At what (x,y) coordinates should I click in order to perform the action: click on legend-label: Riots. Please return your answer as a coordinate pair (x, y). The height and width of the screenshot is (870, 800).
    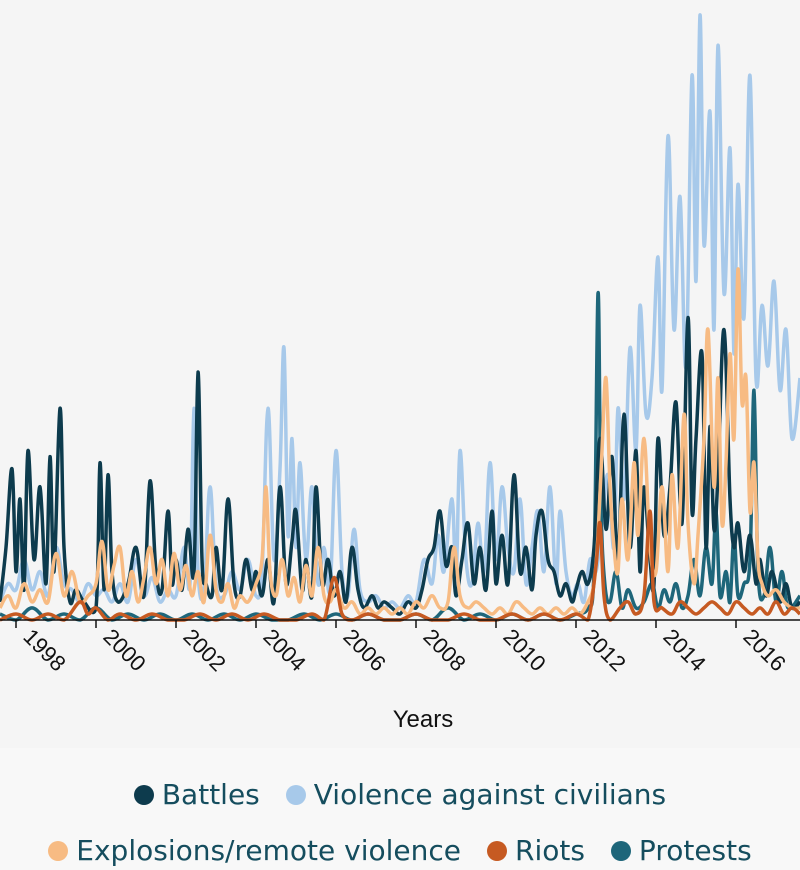
    Looking at the image, I should click on (549, 850).